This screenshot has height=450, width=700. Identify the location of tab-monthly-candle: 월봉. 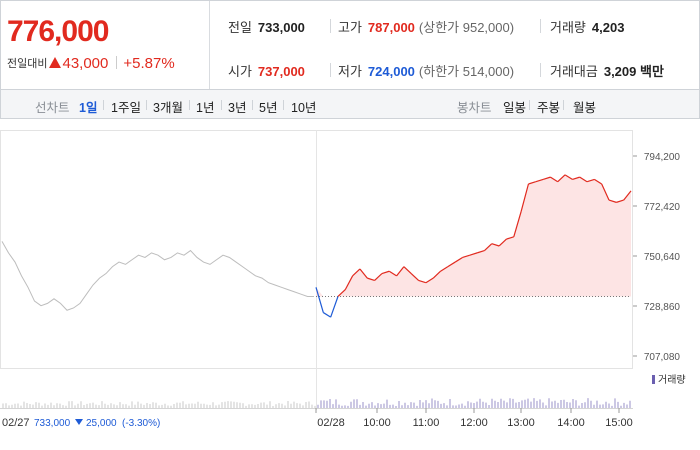
(585, 108).